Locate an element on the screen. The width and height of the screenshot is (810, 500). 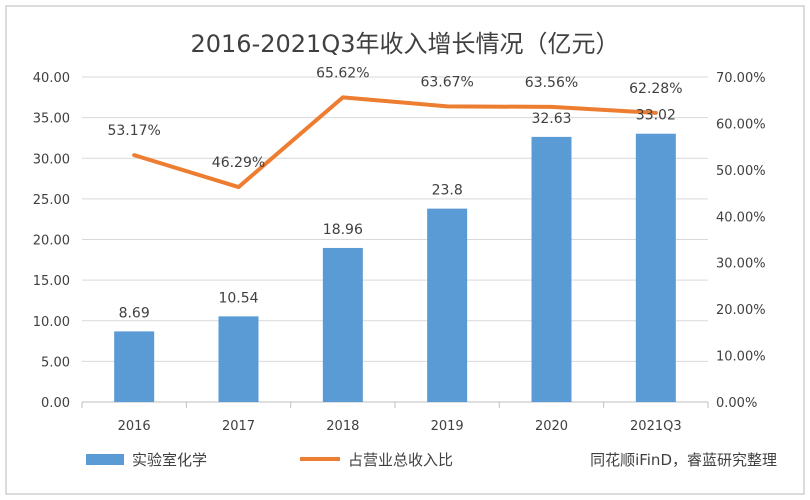
bar-data-label: 32.63 is located at coordinates (551, 119).